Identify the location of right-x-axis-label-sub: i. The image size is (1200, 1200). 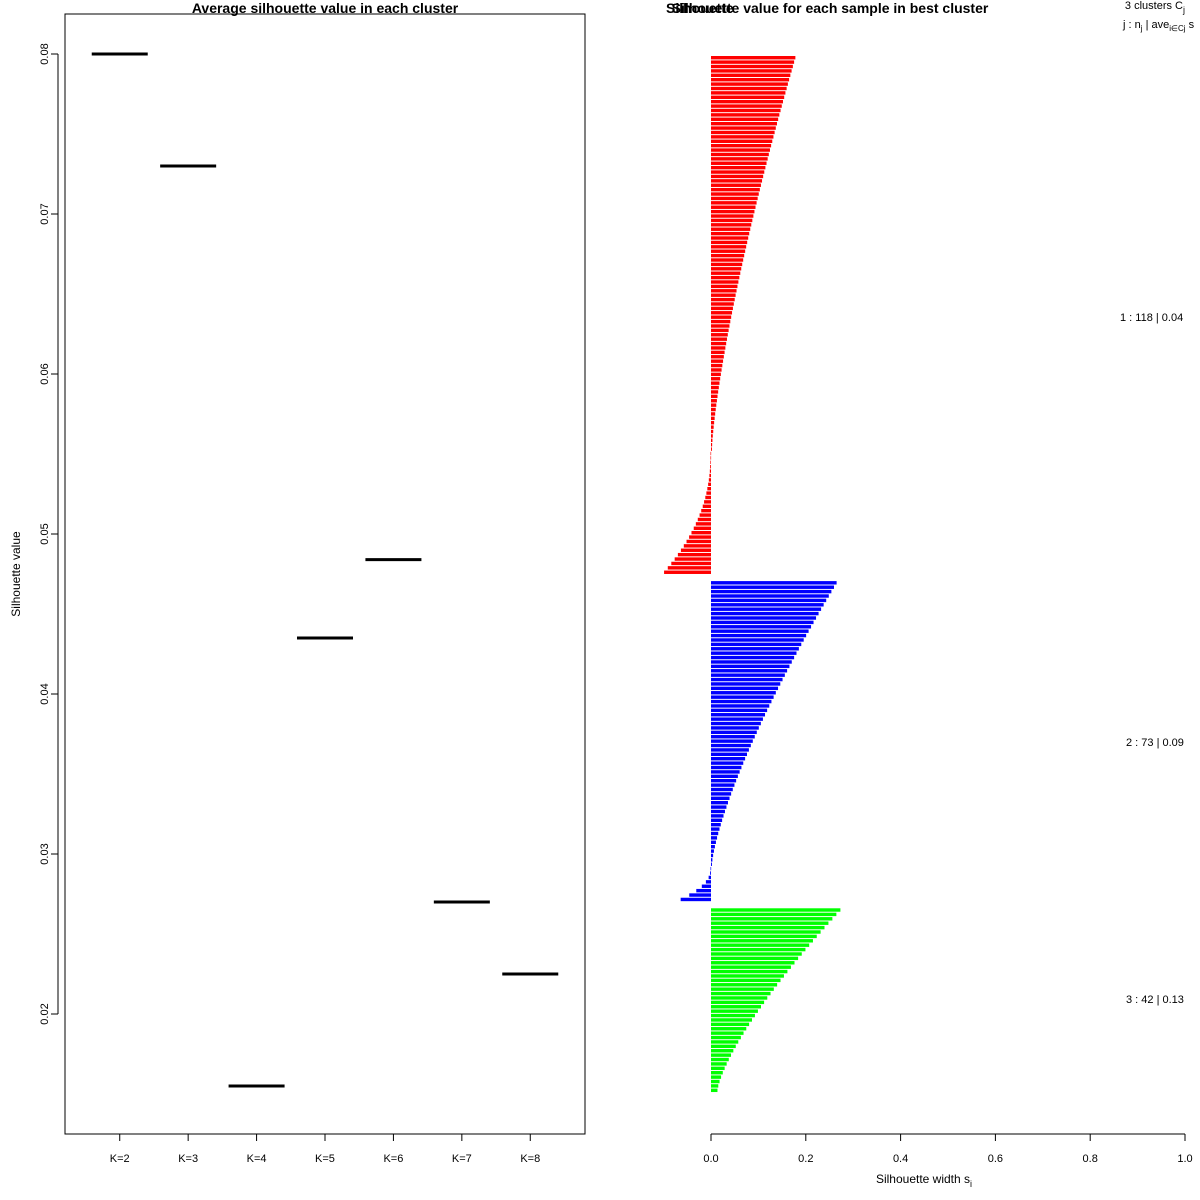
(971, 1184).